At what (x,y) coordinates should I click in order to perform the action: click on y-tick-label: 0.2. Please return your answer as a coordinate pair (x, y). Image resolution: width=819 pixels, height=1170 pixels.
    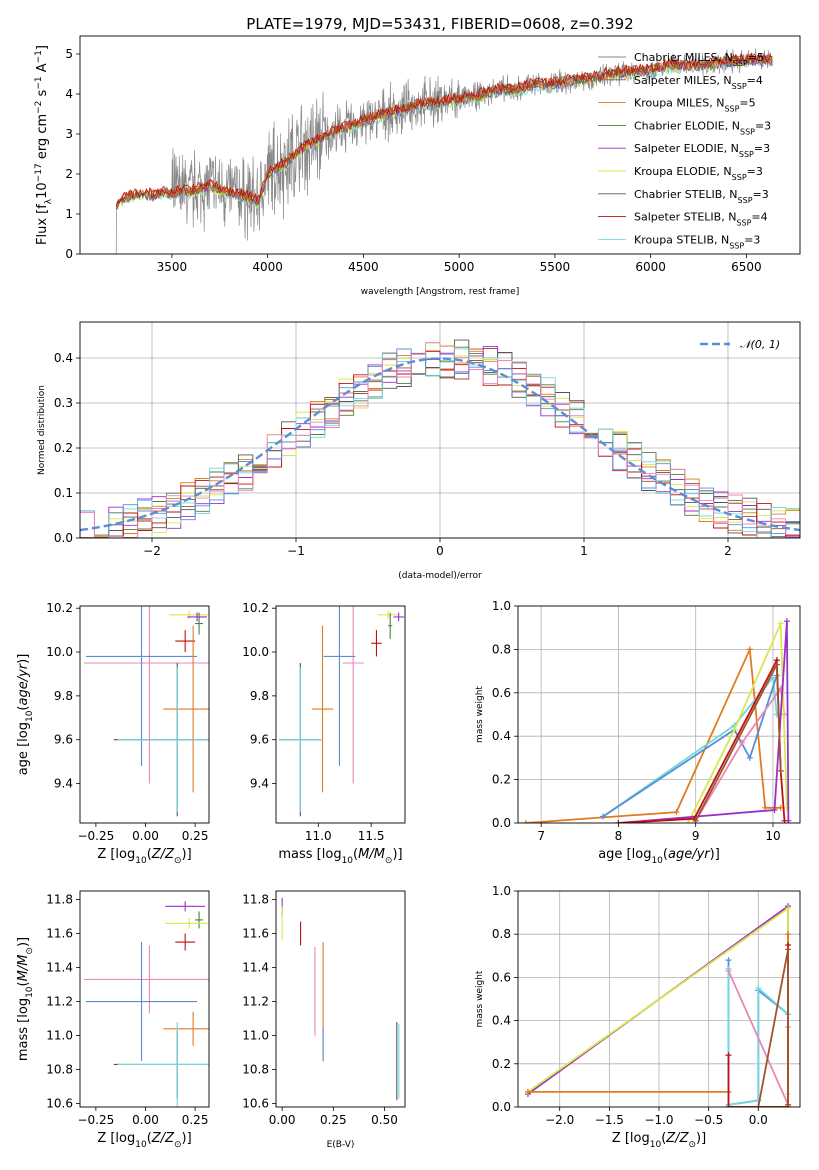
    Looking at the image, I should click on (501, 1064).